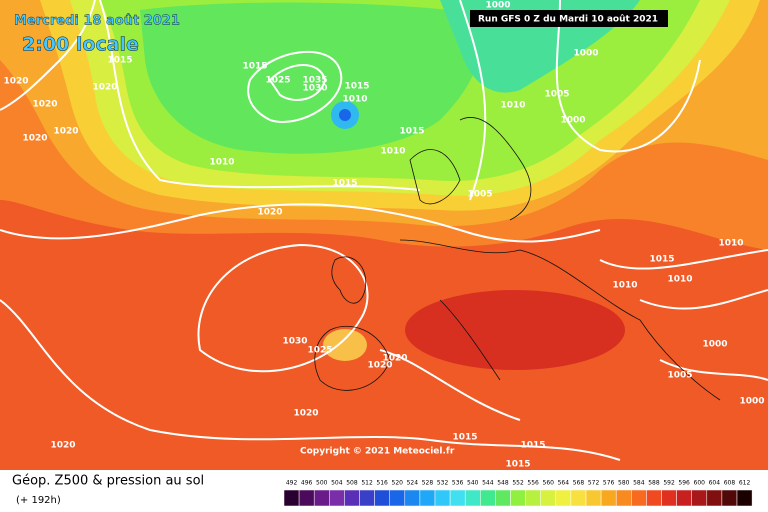  I want to click on scale-label: 504, so click(337, 483).